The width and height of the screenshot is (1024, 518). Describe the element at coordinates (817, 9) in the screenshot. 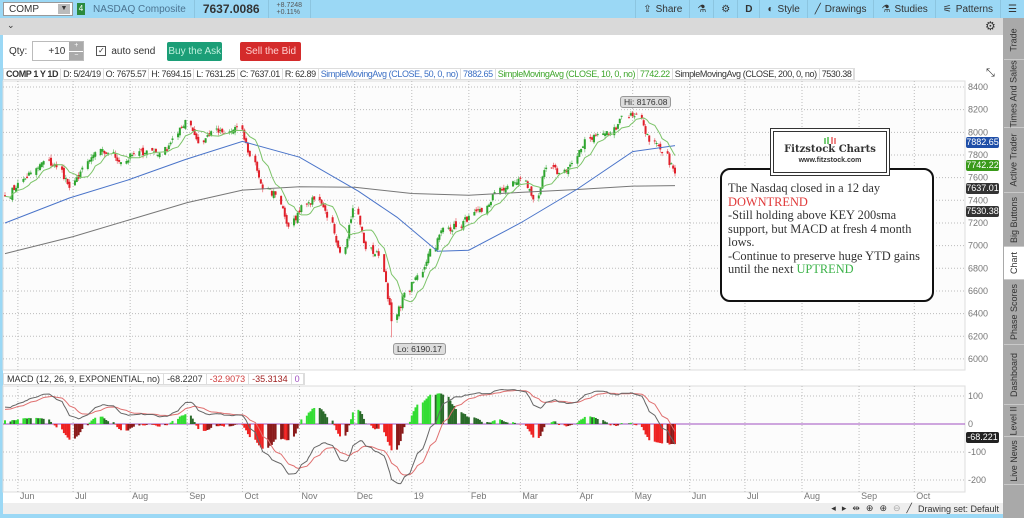

I see `pencil-icon: ╱` at that location.